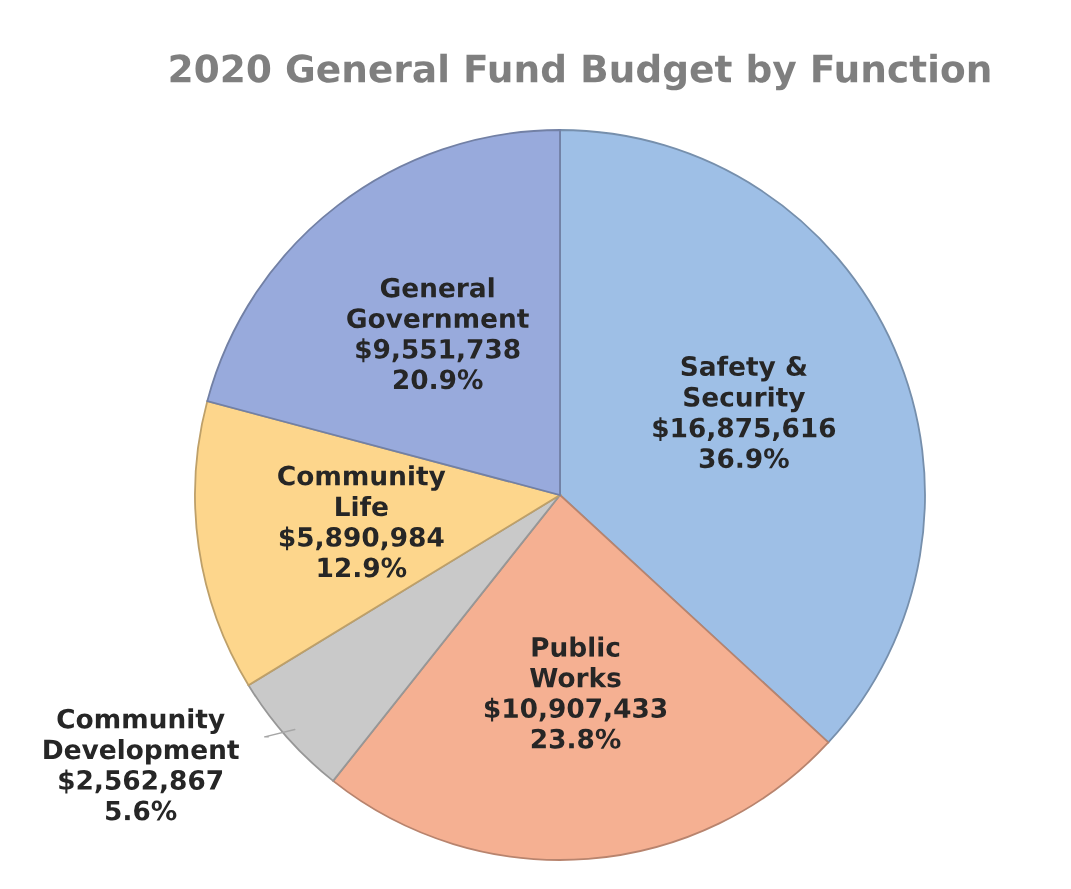 Image resolution: width=1071 pixels, height=889 pixels. I want to click on data-label: $16,875,616 36.9%, so click(744, 443).